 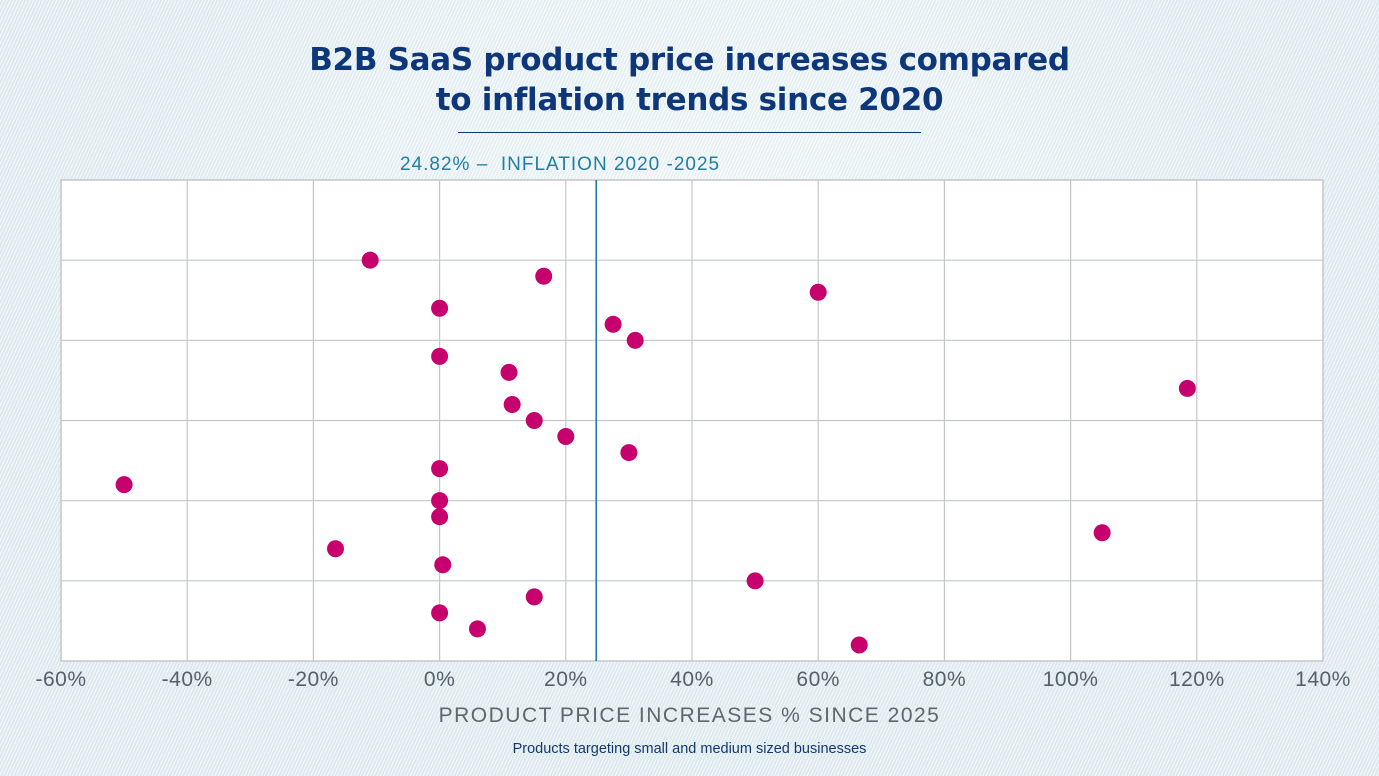 What do you see at coordinates (945, 679) in the screenshot?
I see `x-tick-label: 80%` at bounding box center [945, 679].